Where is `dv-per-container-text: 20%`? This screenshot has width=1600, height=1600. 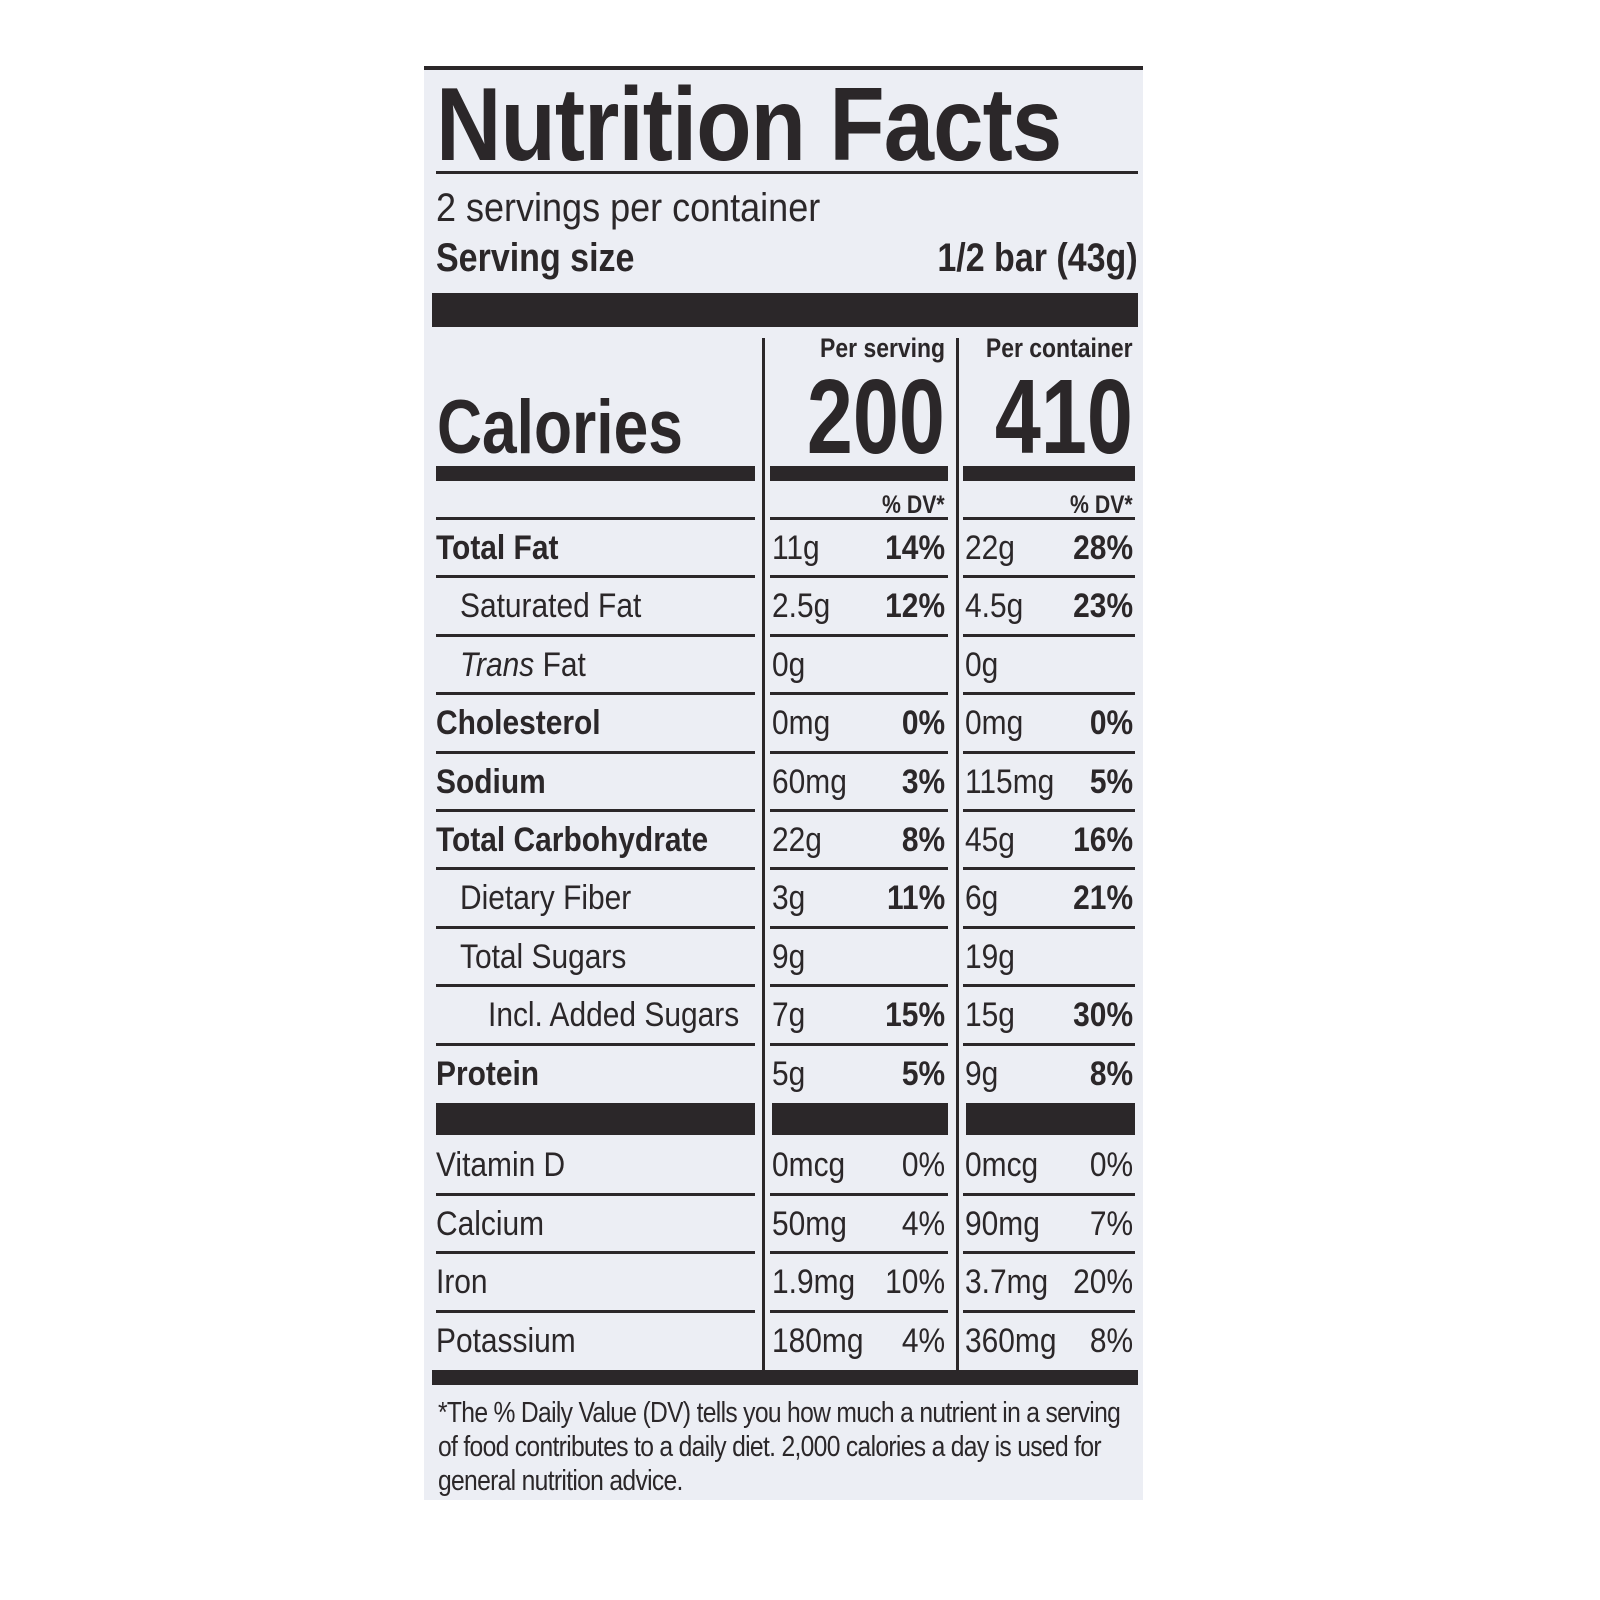
dv-per-container-text: 20% is located at coordinates (1103, 1282).